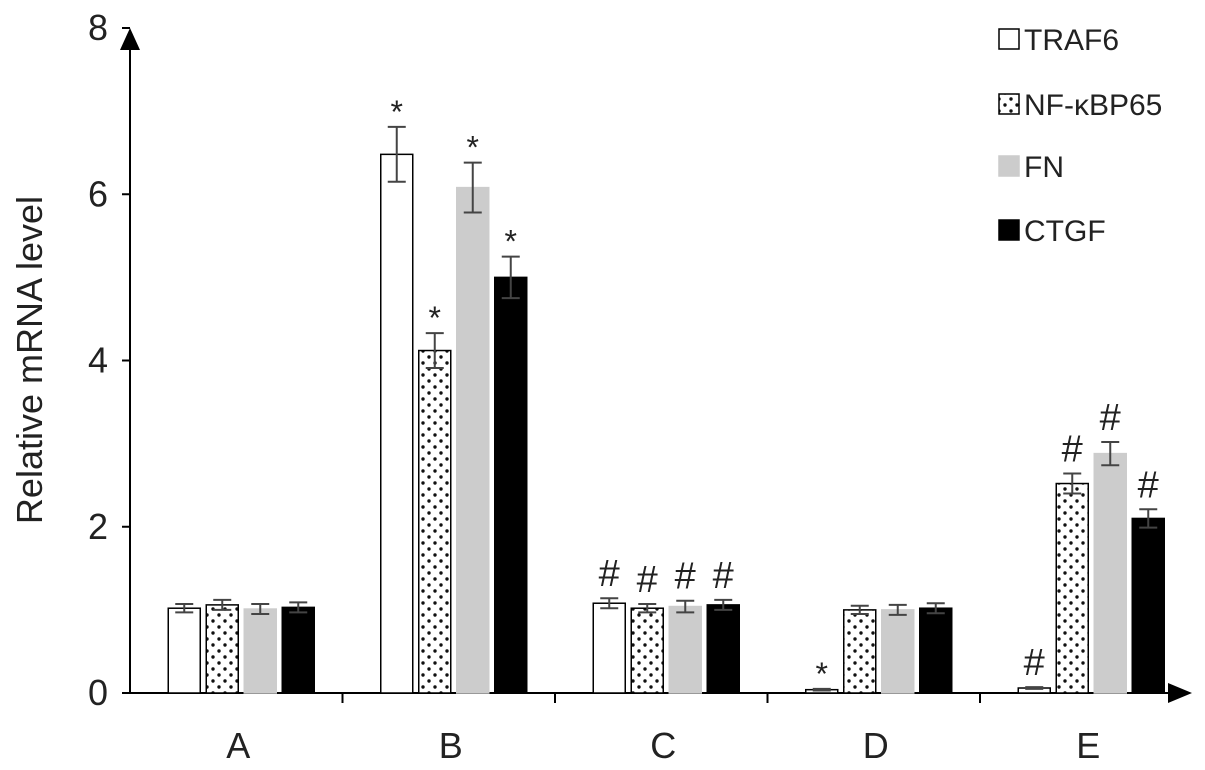 This screenshot has width=1205, height=770. What do you see at coordinates (1088, 745) in the screenshot?
I see `x-tick-label: E` at bounding box center [1088, 745].